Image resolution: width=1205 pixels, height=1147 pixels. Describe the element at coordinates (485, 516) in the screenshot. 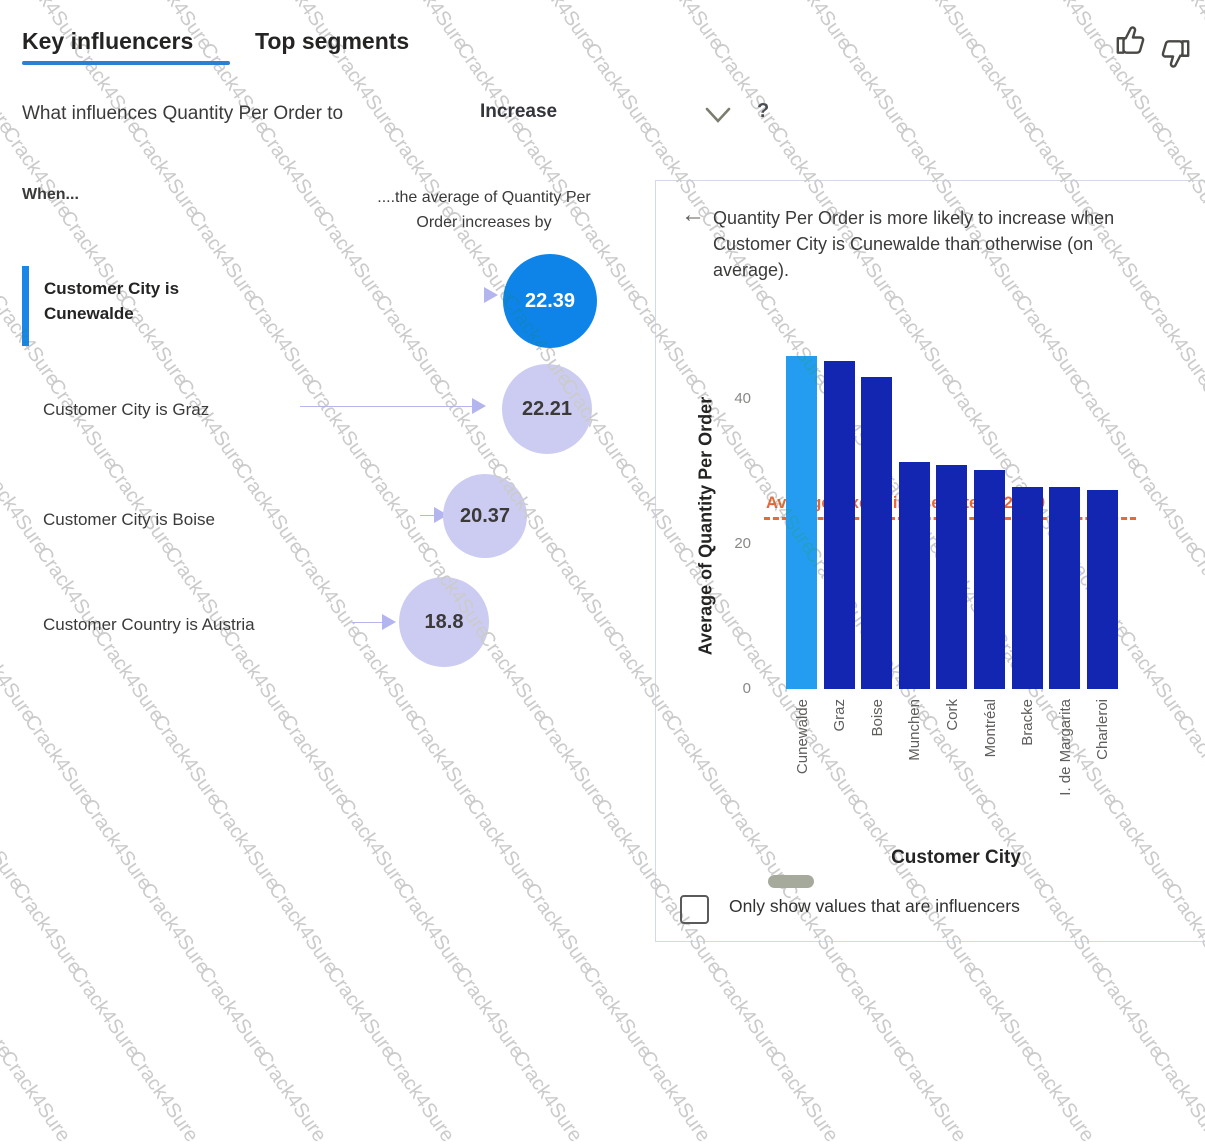

I see `influencer-bubble-boise: 20.37` at that location.